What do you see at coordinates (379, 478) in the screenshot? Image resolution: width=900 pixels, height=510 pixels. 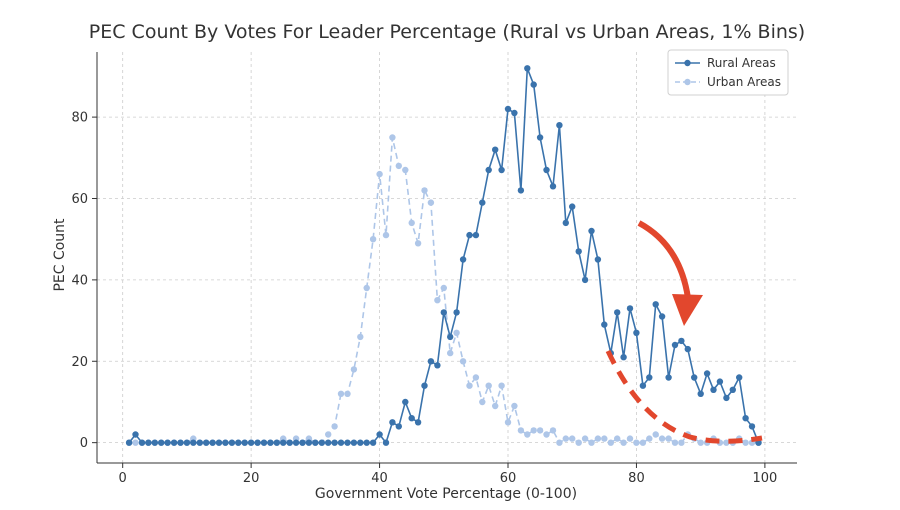 I see `x-tick-label-40: 40` at bounding box center [379, 478].